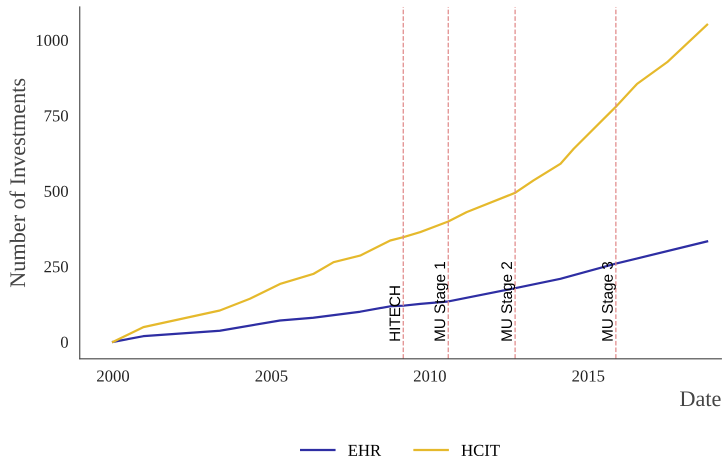  What do you see at coordinates (508, 301) in the screenshot?
I see `ref-line-label: MU Stage 2` at bounding box center [508, 301].